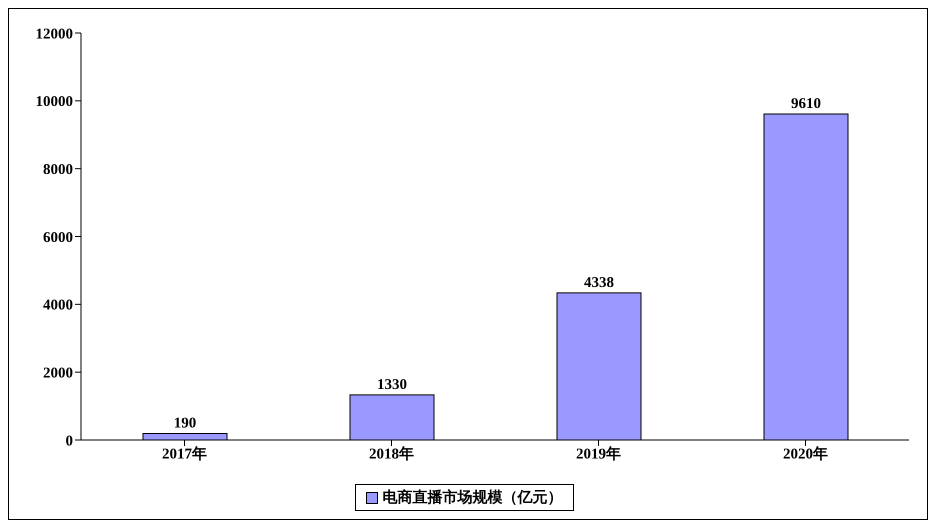  What do you see at coordinates (58, 306) in the screenshot?
I see `y-tick-label: 4000` at bounding box center [58, 306].